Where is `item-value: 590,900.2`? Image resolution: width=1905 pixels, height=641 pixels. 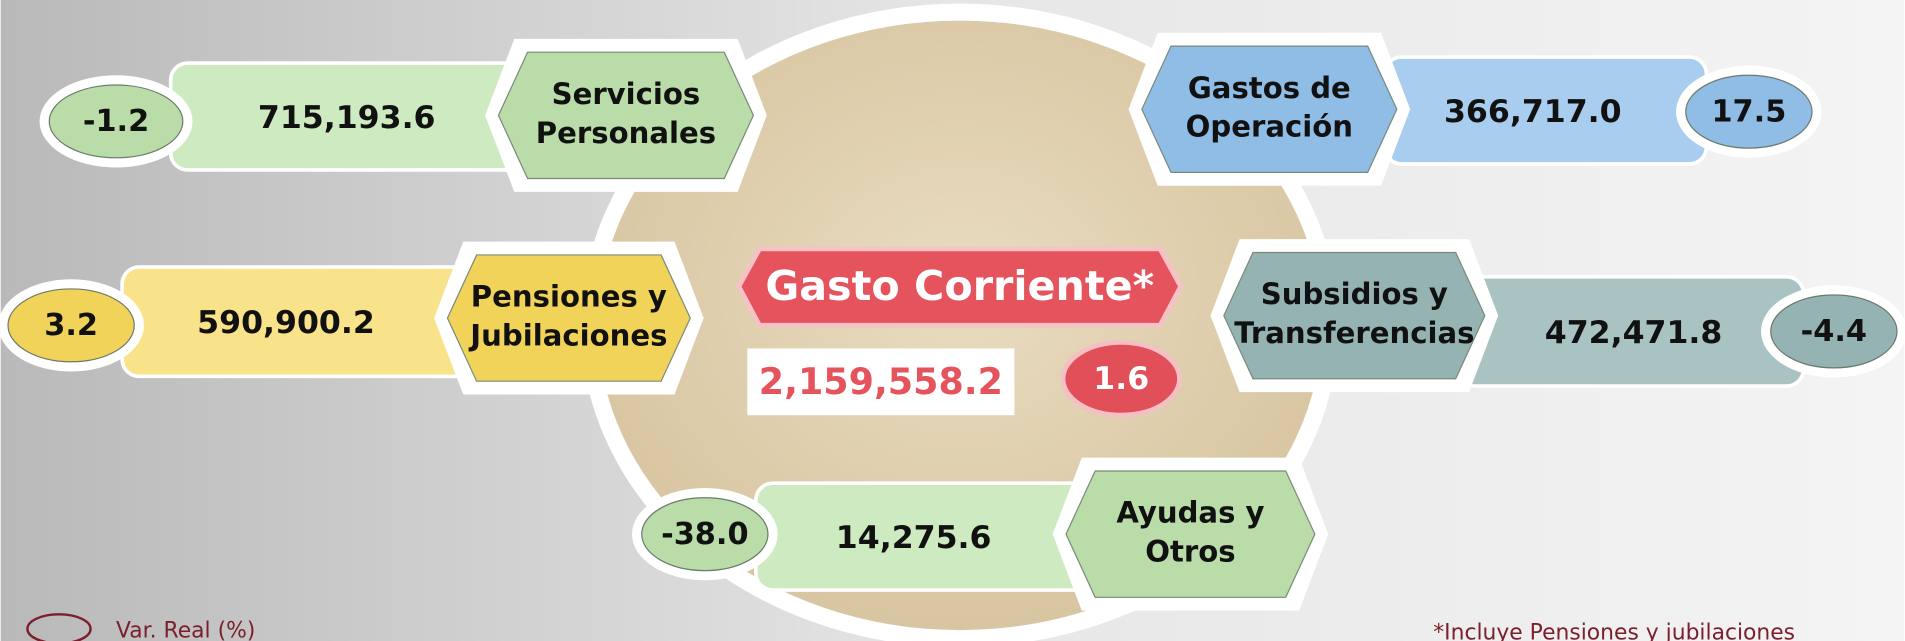 item-value: 590,900.2 is located at coordinates (286, 323).